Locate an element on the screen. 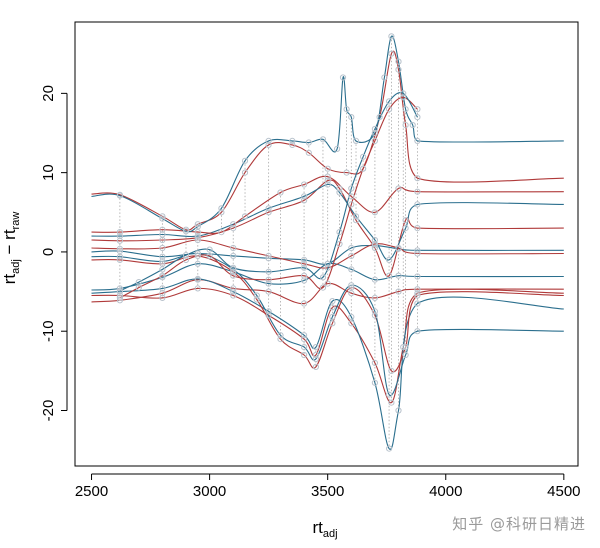 The height and width of the screenshot is (548, 600). y-axis-title: rtadj − rtraw is located at coordinates (11, 248).